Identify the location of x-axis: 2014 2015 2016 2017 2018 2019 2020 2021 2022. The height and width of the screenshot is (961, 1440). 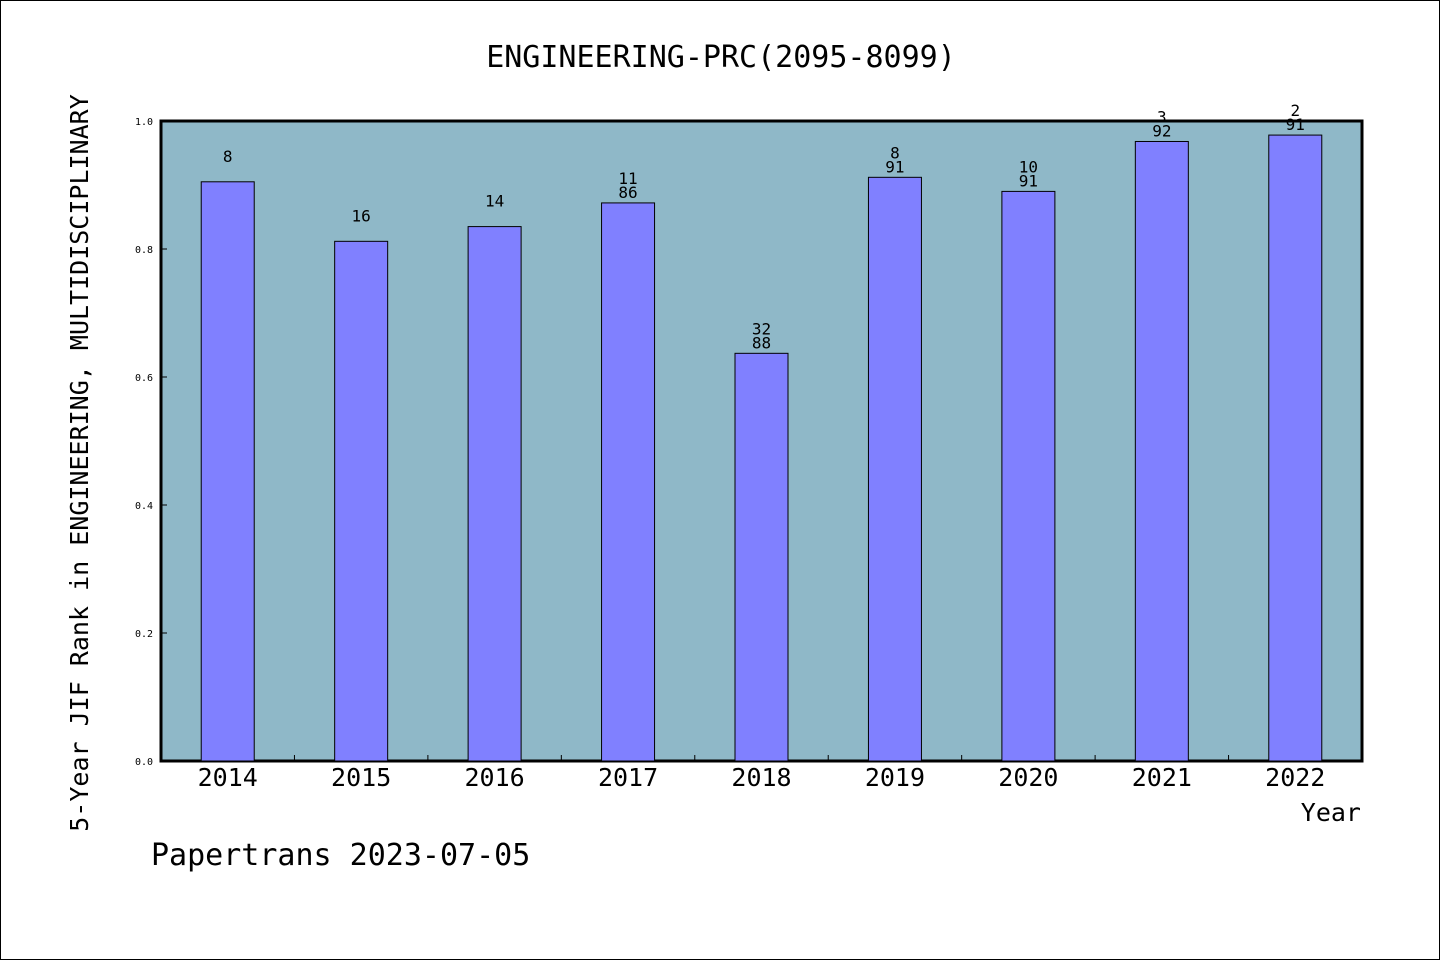
(761, 773).